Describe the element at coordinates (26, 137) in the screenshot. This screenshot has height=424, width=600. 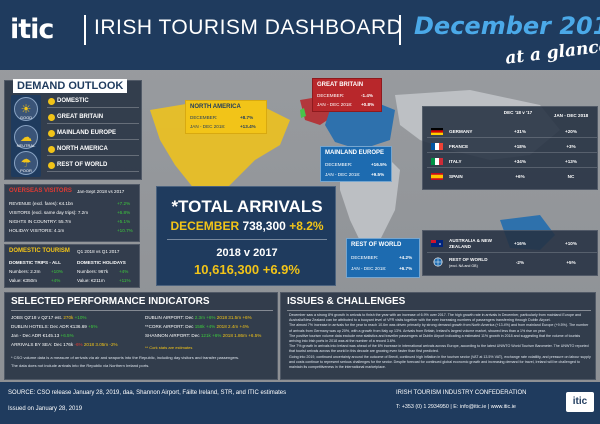
I see `cloud-icon: ☁` at that location.